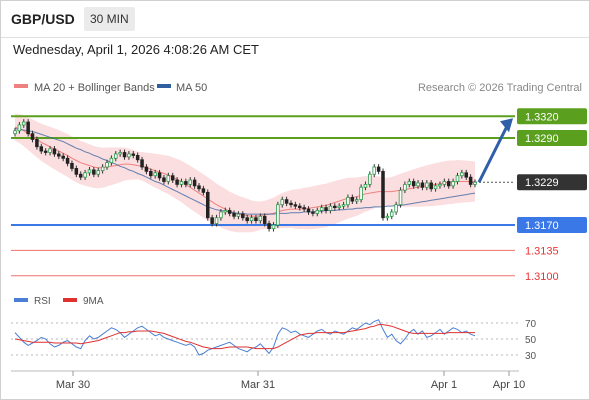 Image resolution: width=590 pixels, height=400 pixels. What do you see at coordinates (94, 88) in the screenshot?
I see `ma20-legend-label: MA 20 + Bollinger Bands` at bounding box center [94, 88].